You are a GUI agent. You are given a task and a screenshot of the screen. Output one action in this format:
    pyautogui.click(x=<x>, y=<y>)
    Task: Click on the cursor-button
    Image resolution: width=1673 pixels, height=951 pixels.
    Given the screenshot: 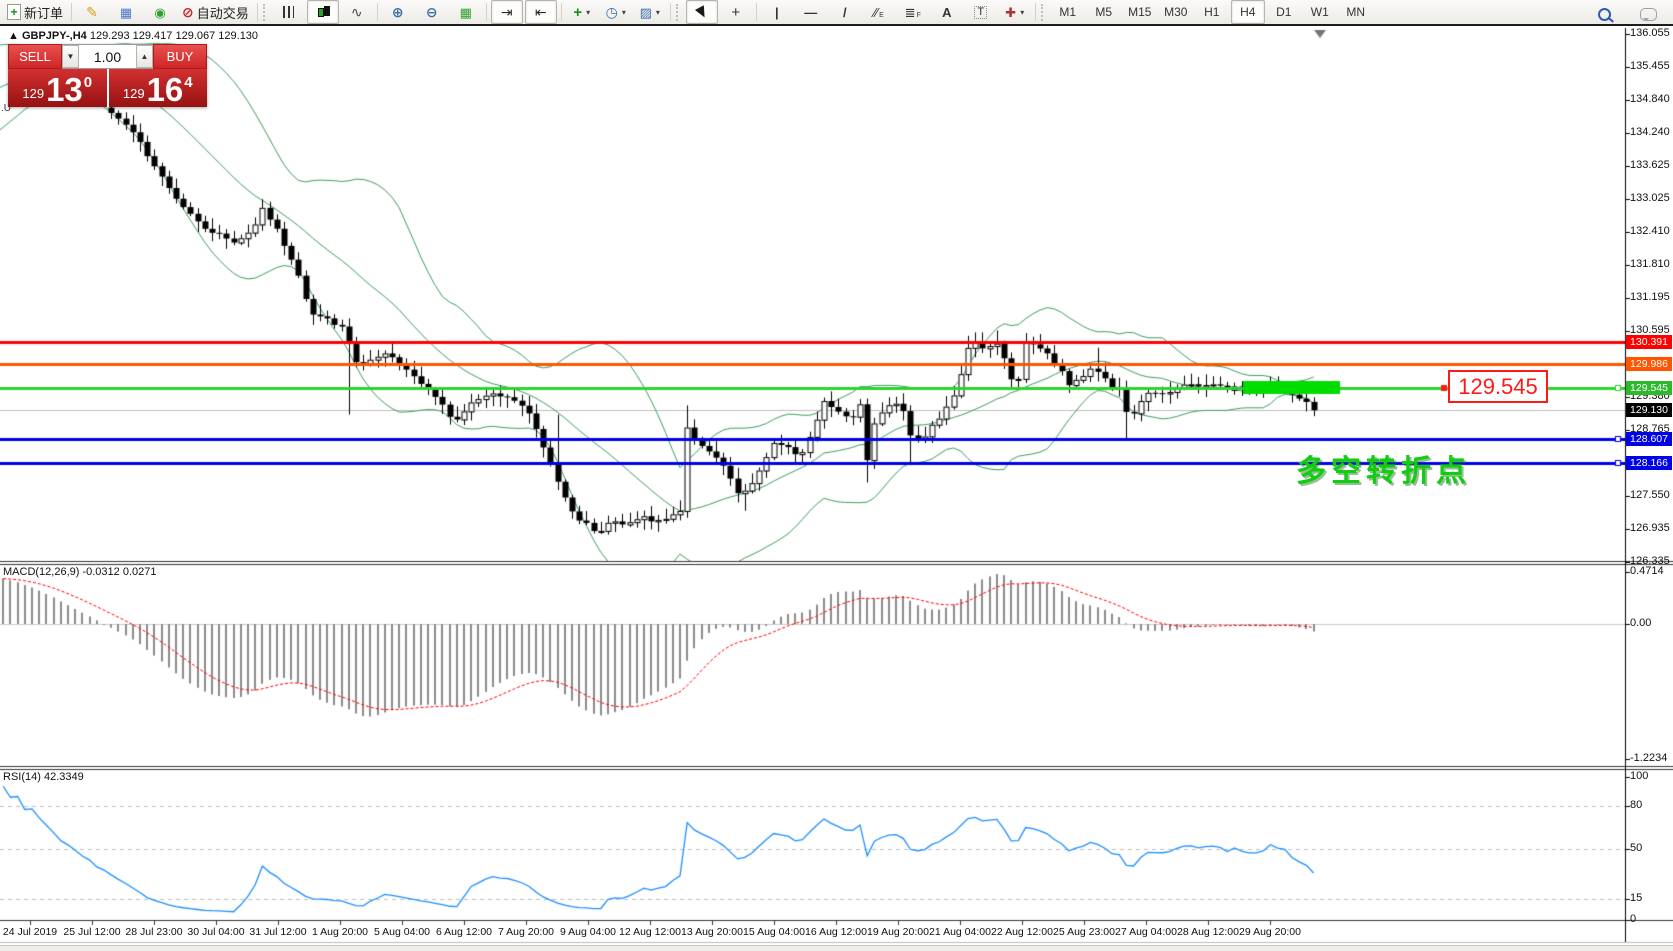 What is the action you would take?
    pyautogui.click(x=701, y=12)
    